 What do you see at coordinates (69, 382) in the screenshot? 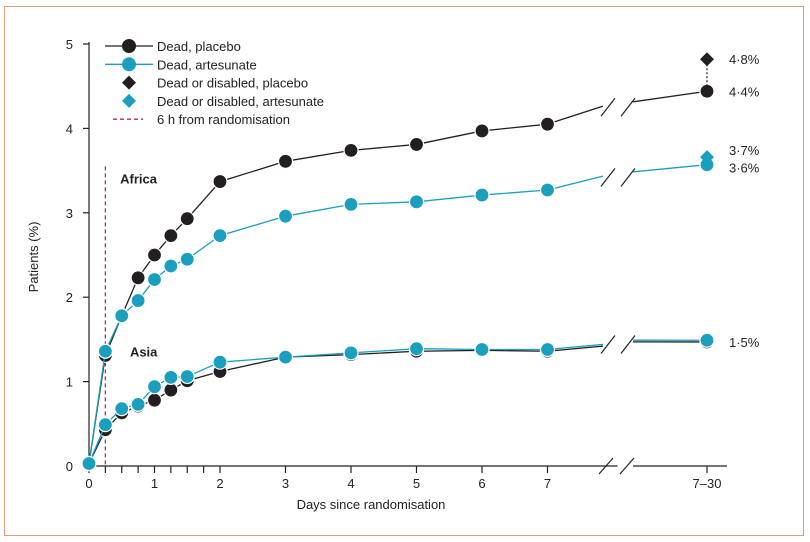
I see `y-tick-label: 1` at bounding box center [69, 382].